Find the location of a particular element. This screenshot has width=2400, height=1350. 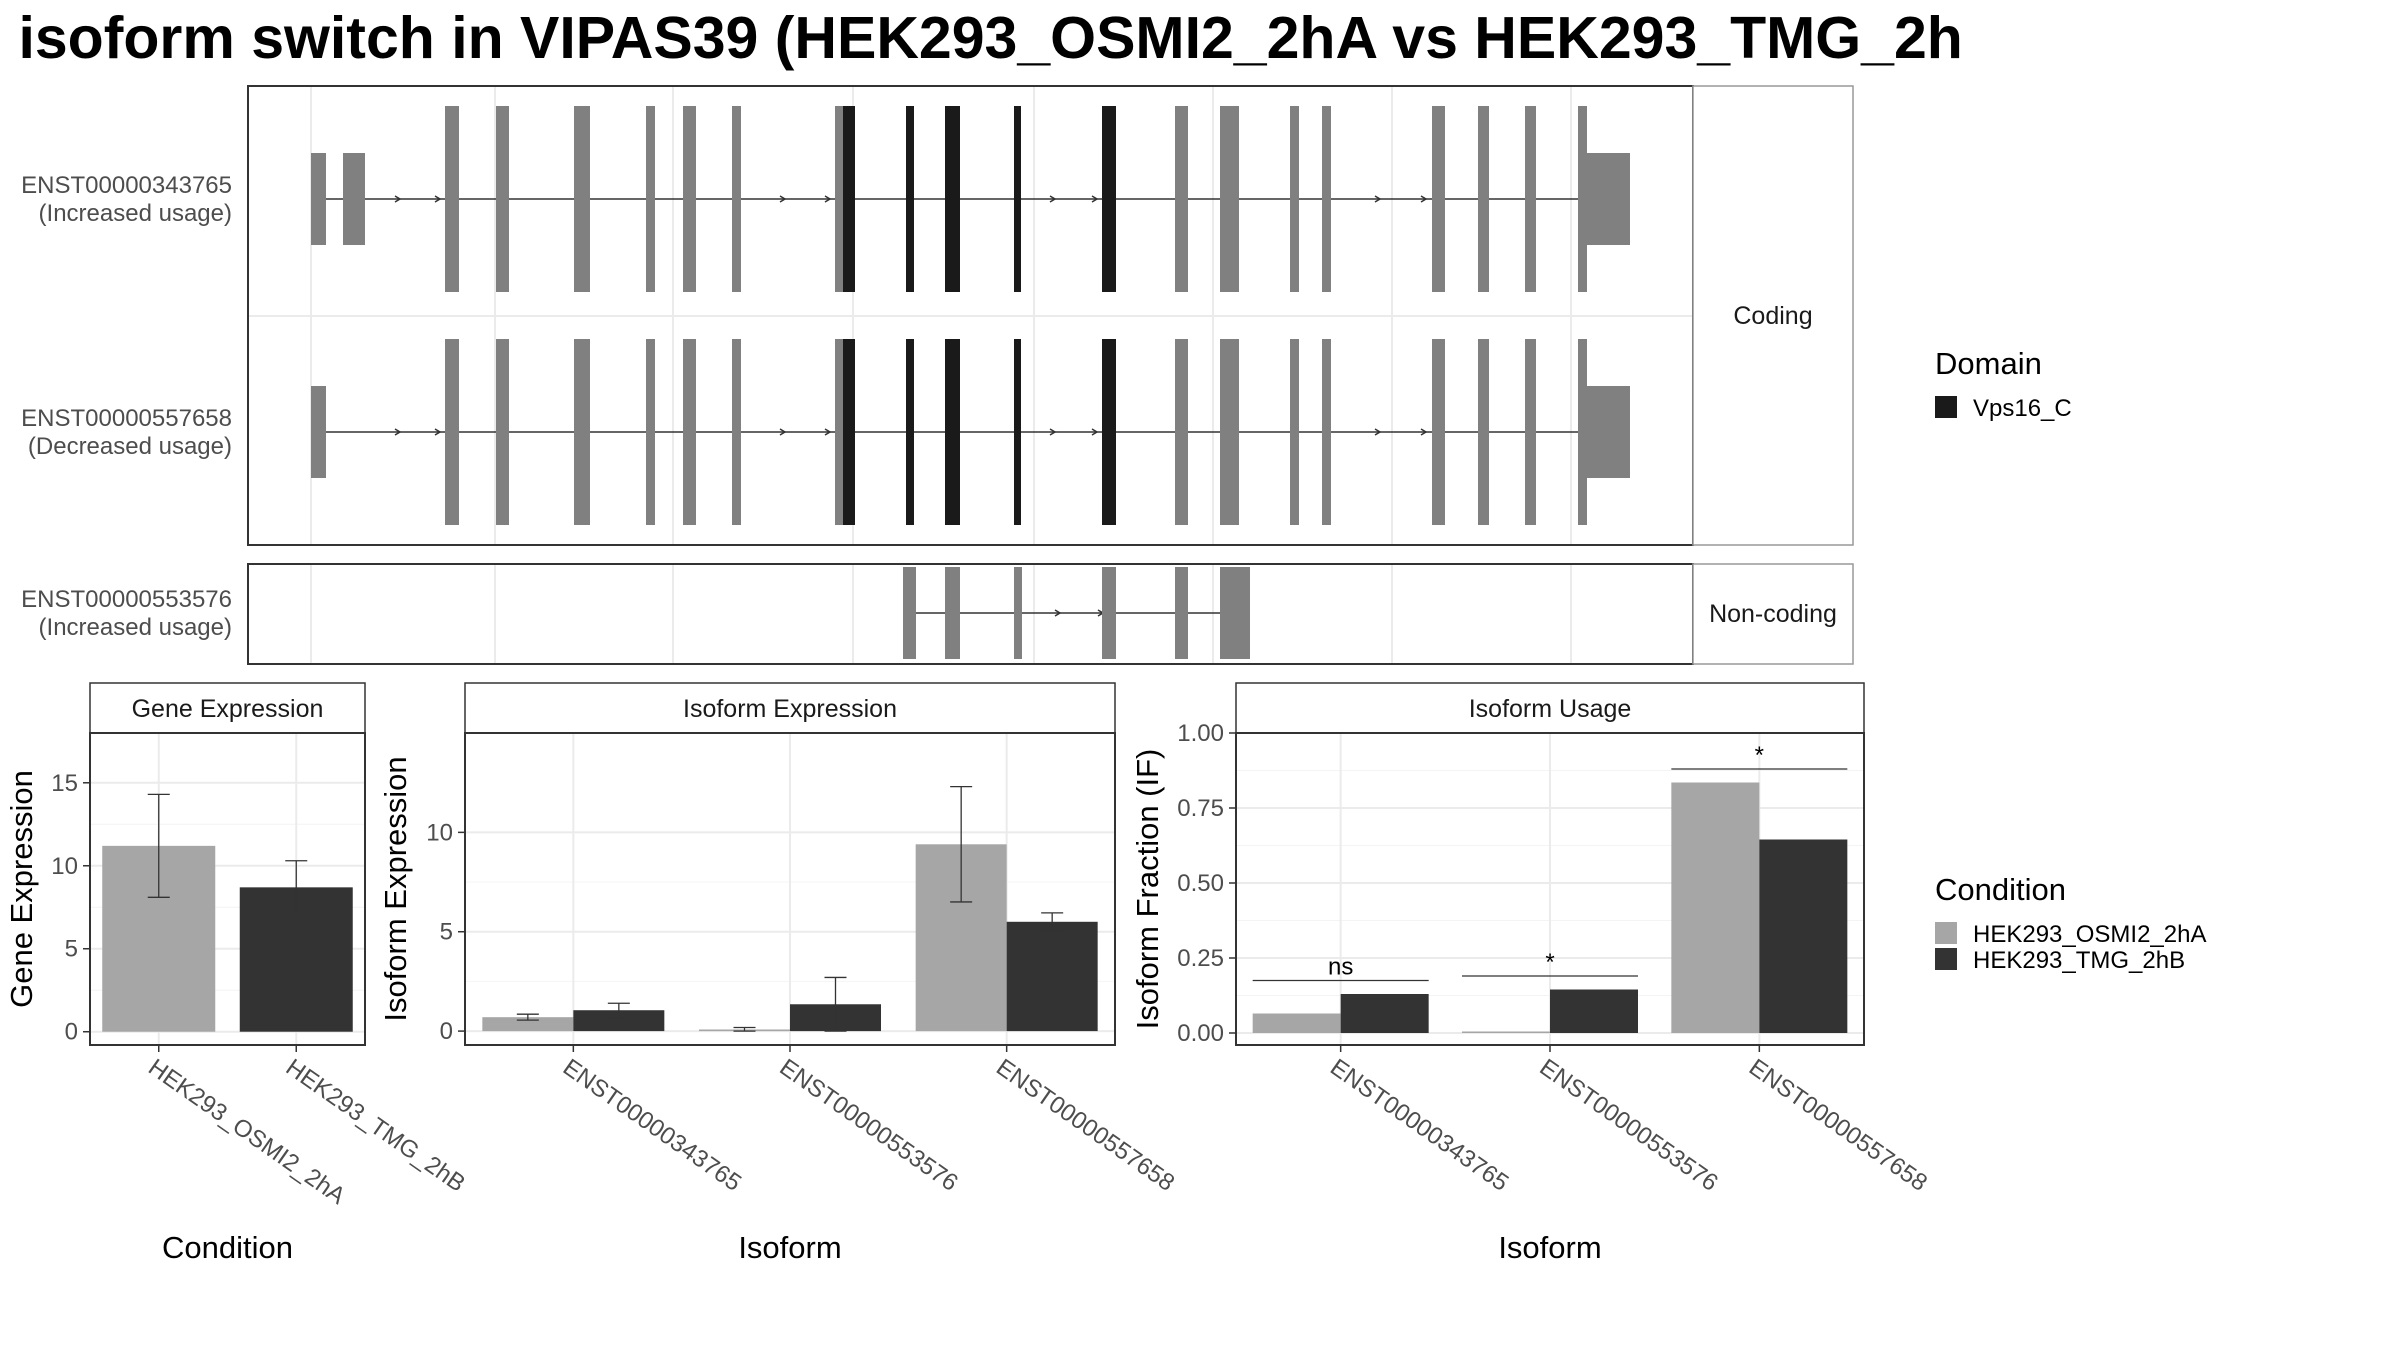

facet-strip-noncoding is located at coordinates (1773, 614).